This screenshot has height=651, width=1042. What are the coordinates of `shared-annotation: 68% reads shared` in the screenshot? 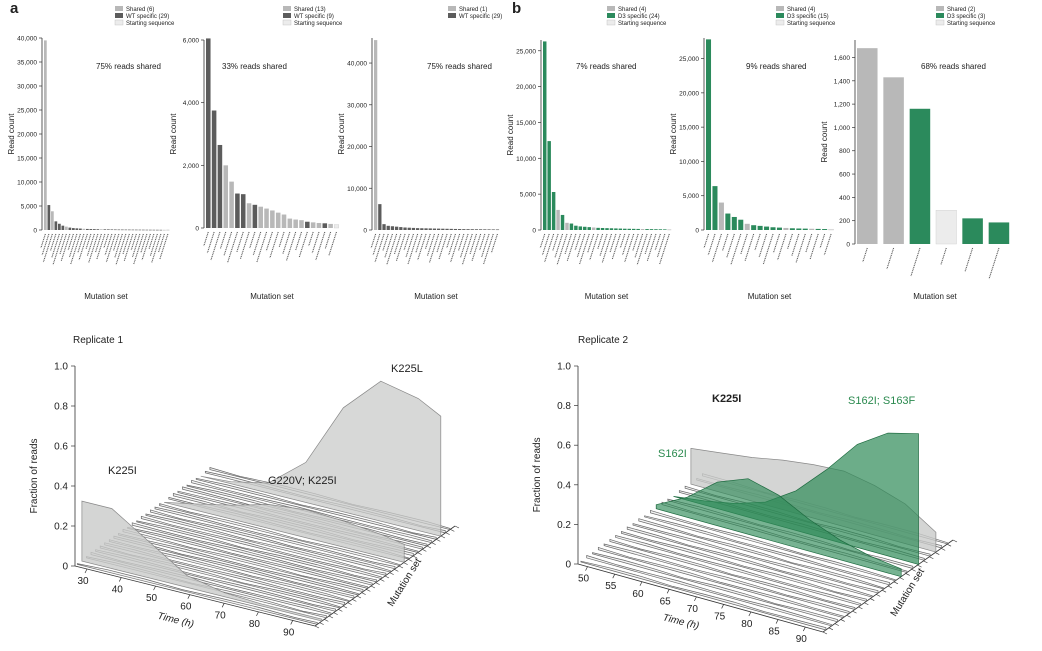 It's located at (953, 66).